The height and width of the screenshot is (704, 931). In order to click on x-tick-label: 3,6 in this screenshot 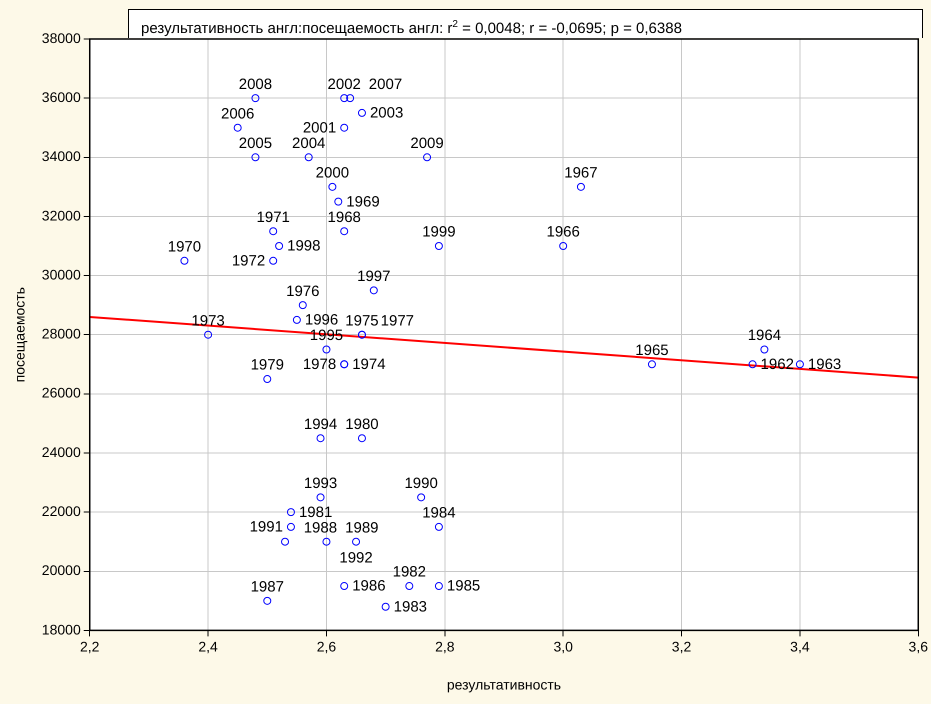, I will do `click(918, 646)`.